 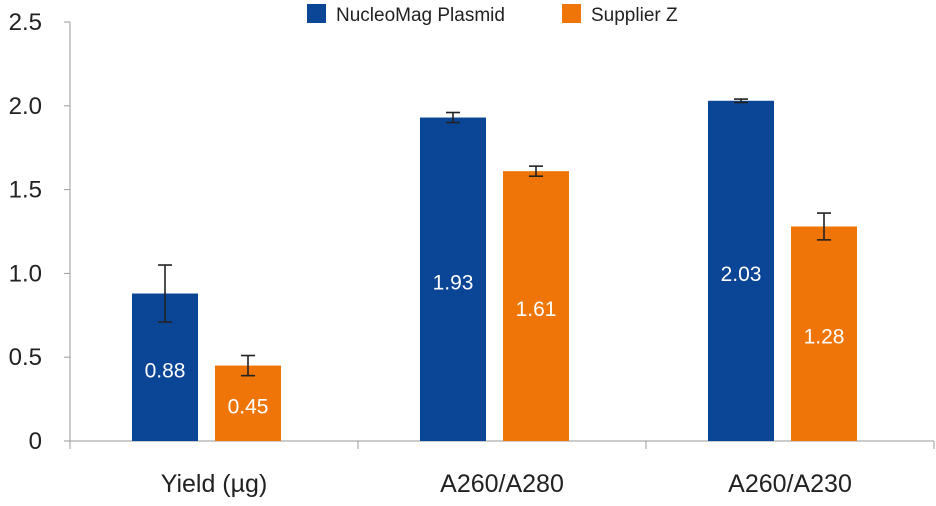 What do you see at coordinates (790, 484) in the screenshot?
I see `x-category-label: A260/A230` at bounding box center [790, 484].